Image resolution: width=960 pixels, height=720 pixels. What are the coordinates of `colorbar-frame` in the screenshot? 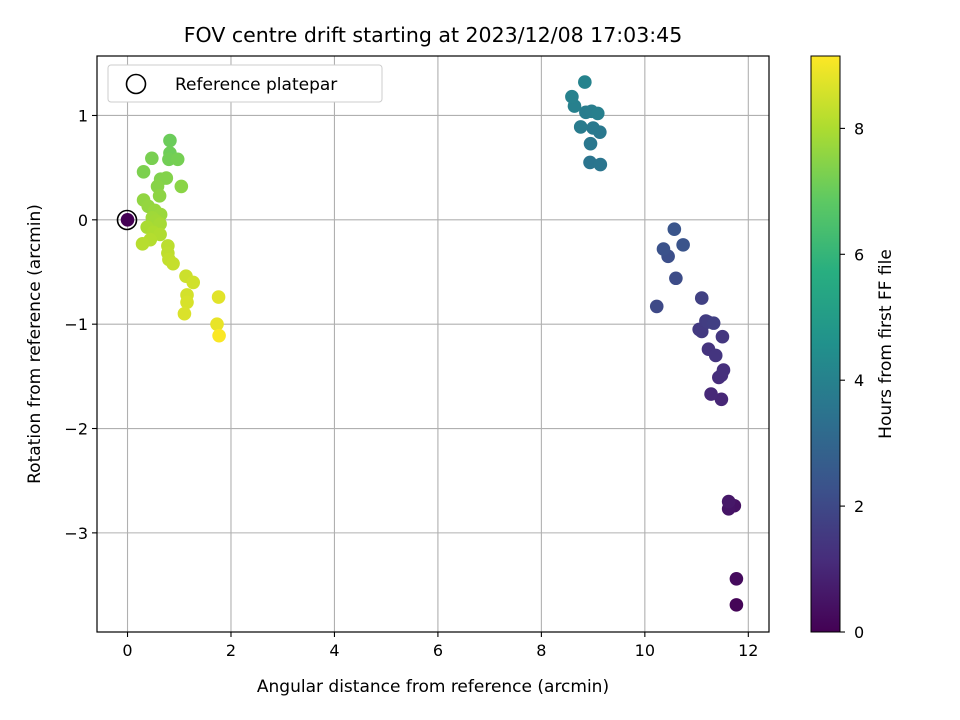 It's located at (825, 344).